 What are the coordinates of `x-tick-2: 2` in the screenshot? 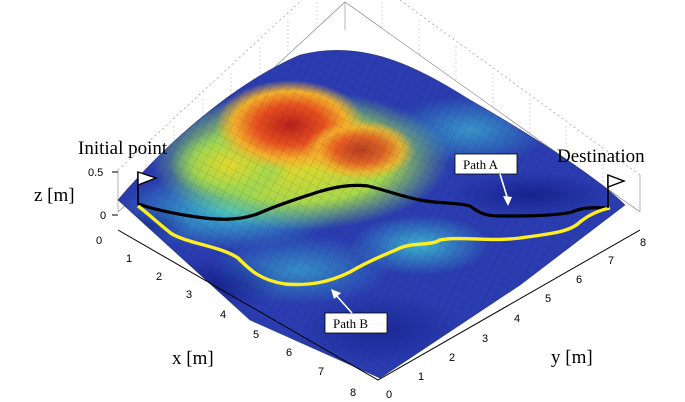 It's located at (159, 277).